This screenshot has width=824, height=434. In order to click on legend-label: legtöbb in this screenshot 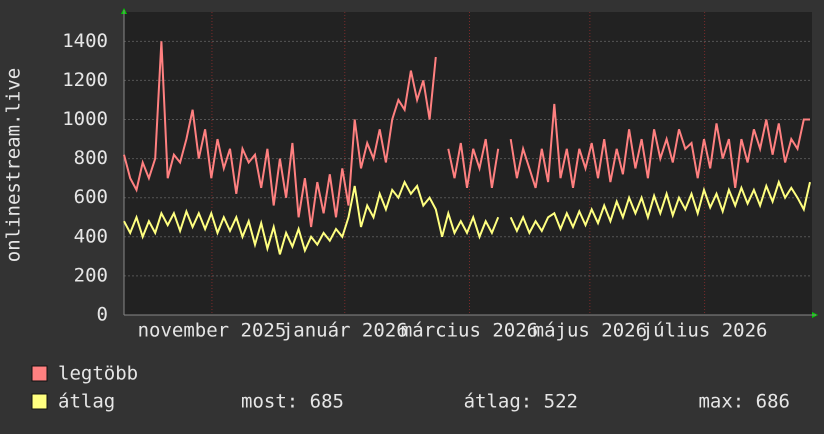, I will do `click(98, 374)`.